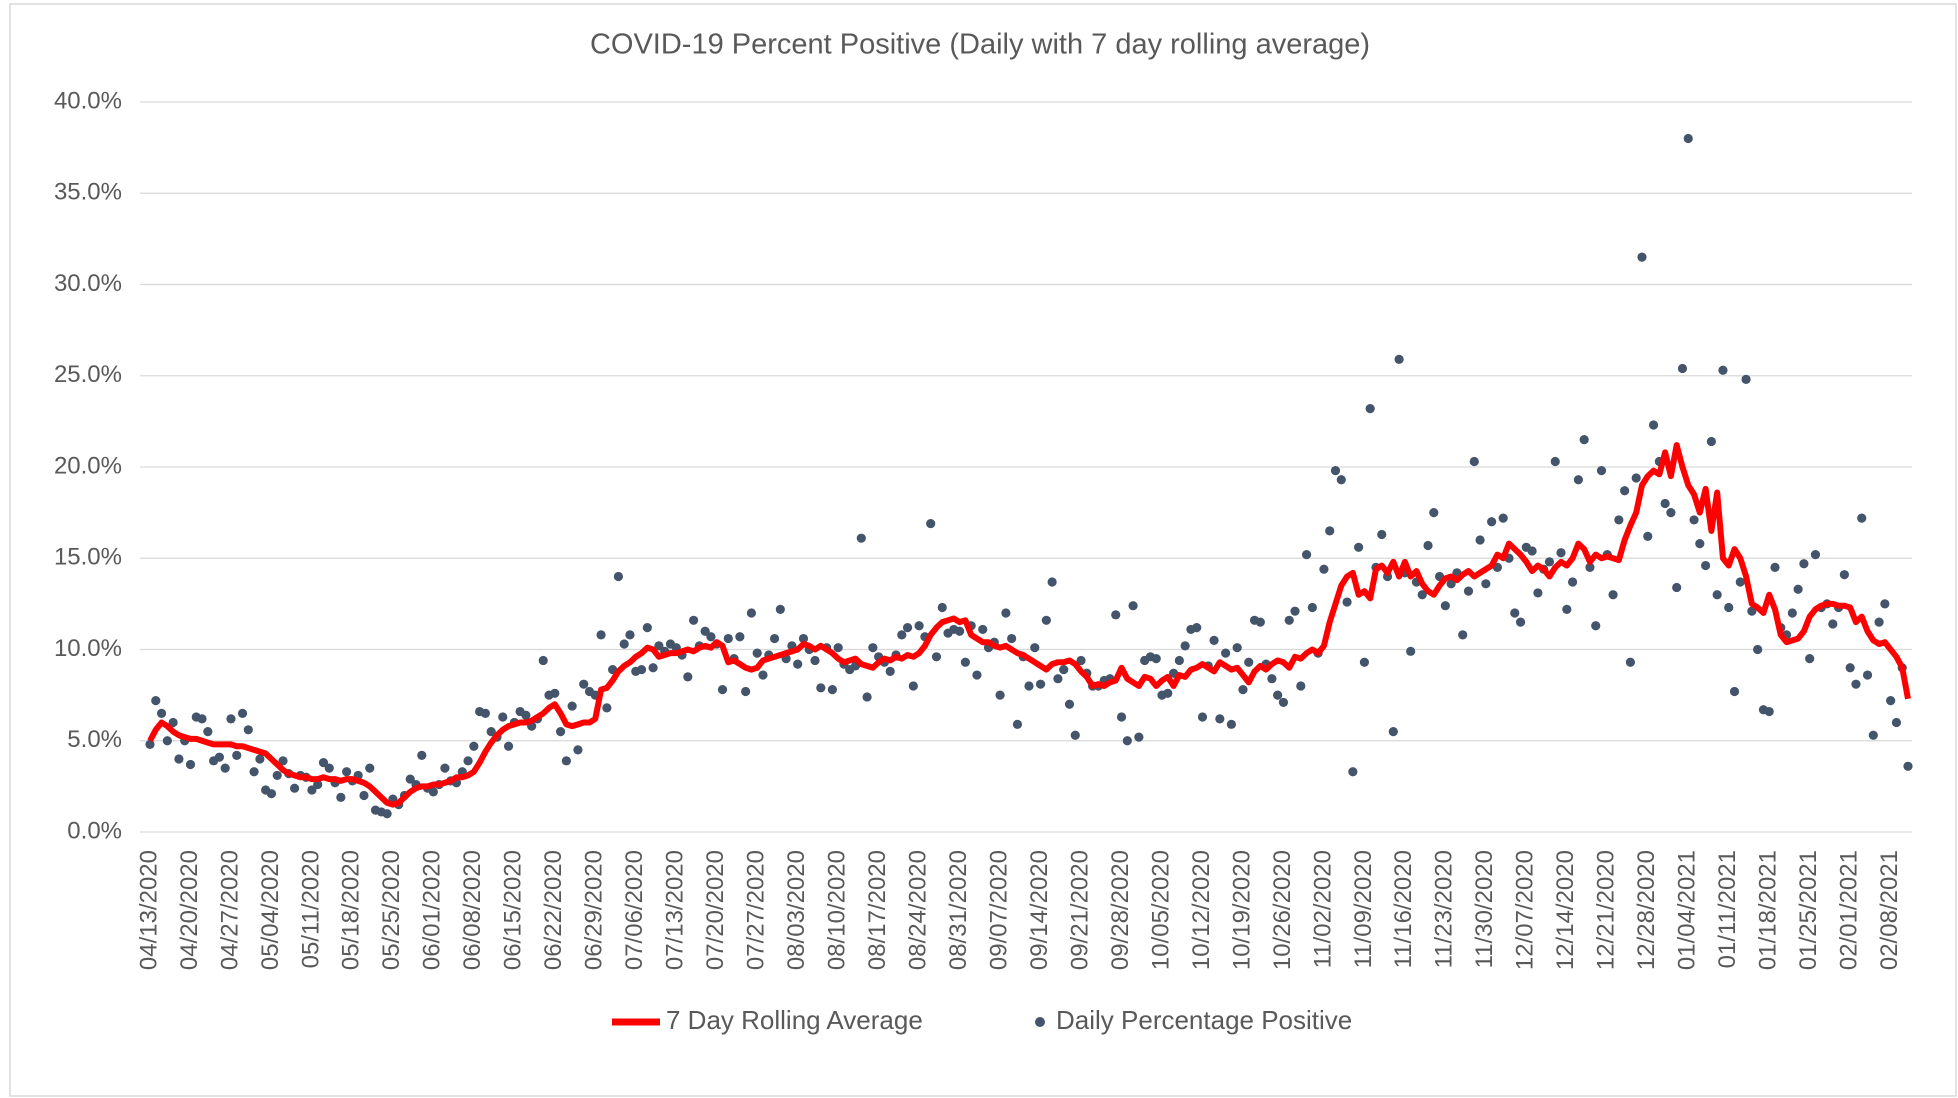  What do you see at coordinates (1889, 910) in the screenshot?
I see `x-tick-label: 02/08/2021` at bounding box center [1889, 910].